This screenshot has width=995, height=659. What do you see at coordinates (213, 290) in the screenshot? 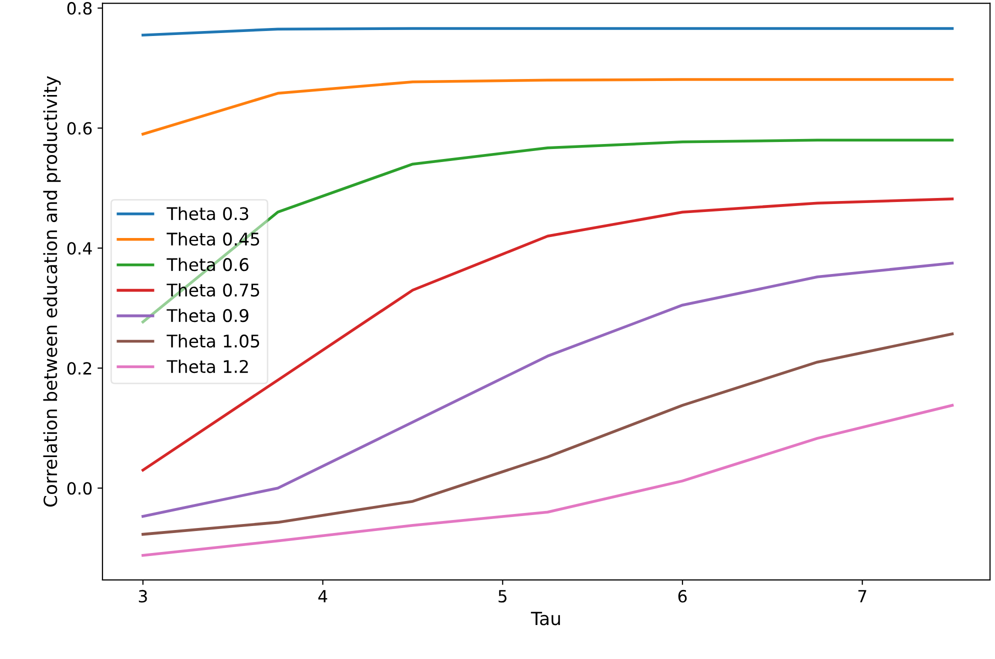
I see `legend-label: Theta 0.75` at bounding box center [213, 290].